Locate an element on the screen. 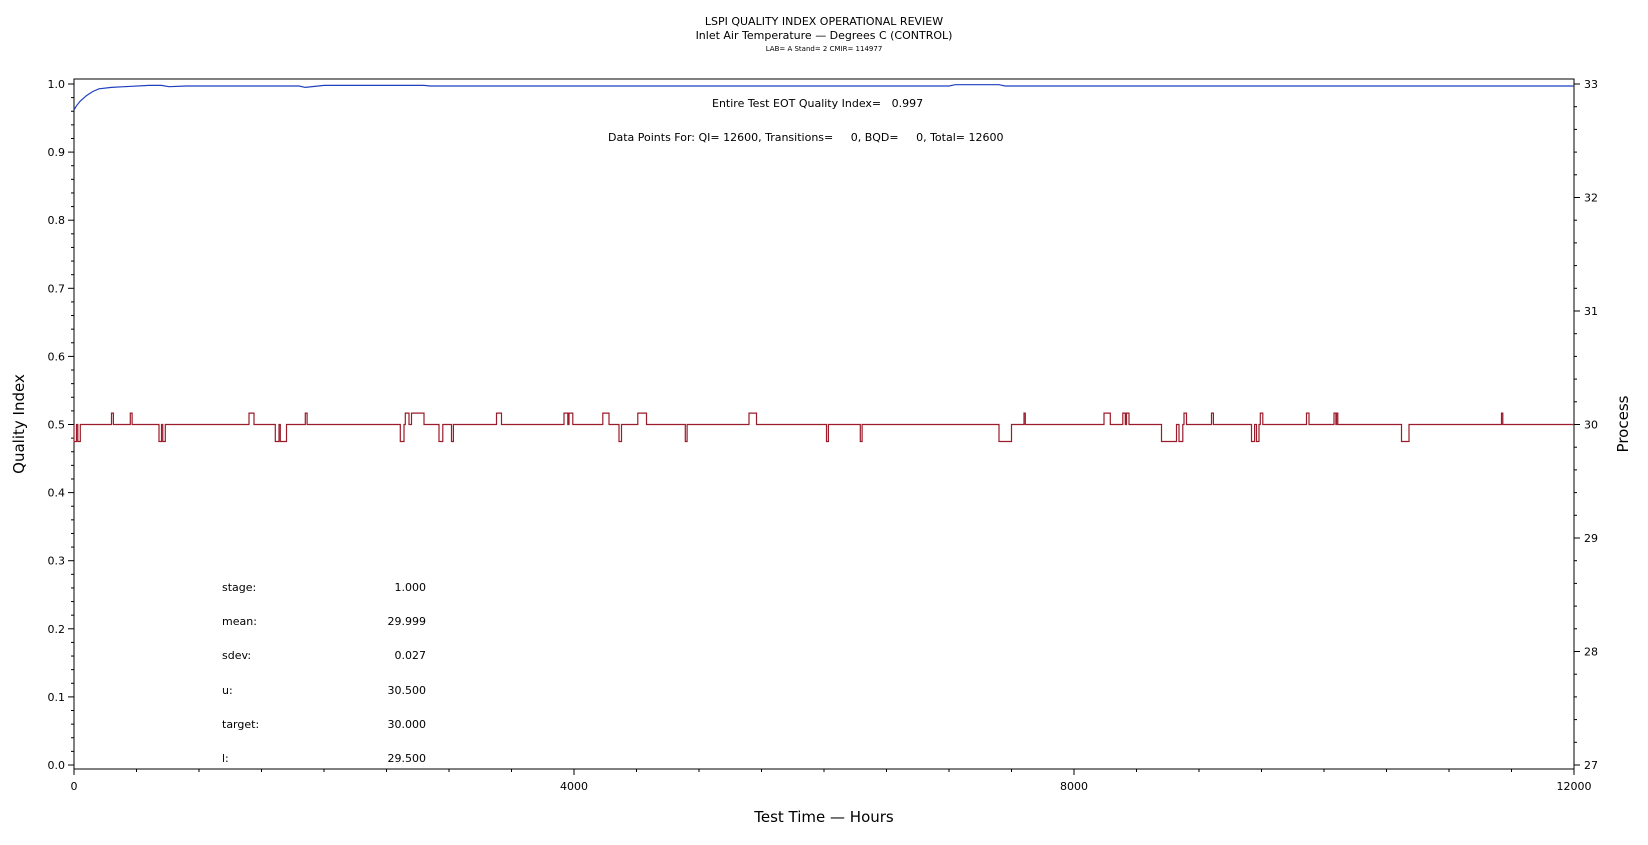 This screenshot has height=845, width=1648. y-axis-right-label: Process is located at coordinates (1623, 423).